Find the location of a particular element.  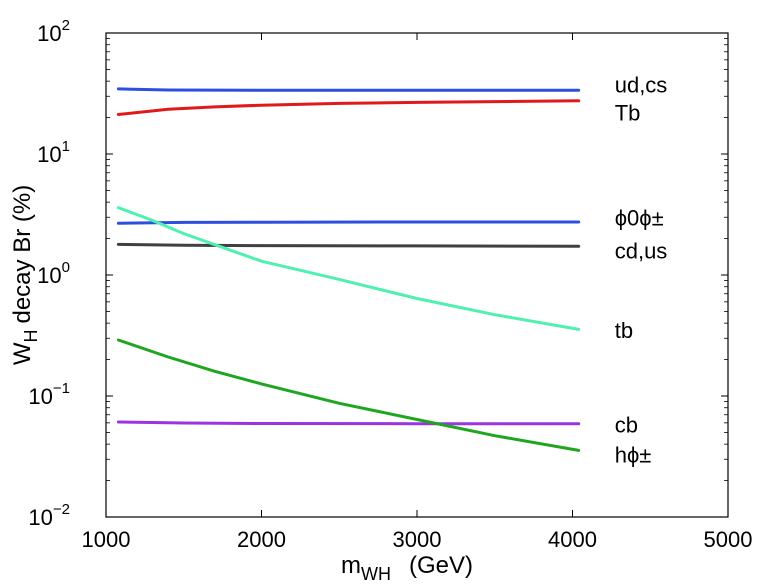

series-line-series is located at coordinates (348, 222).